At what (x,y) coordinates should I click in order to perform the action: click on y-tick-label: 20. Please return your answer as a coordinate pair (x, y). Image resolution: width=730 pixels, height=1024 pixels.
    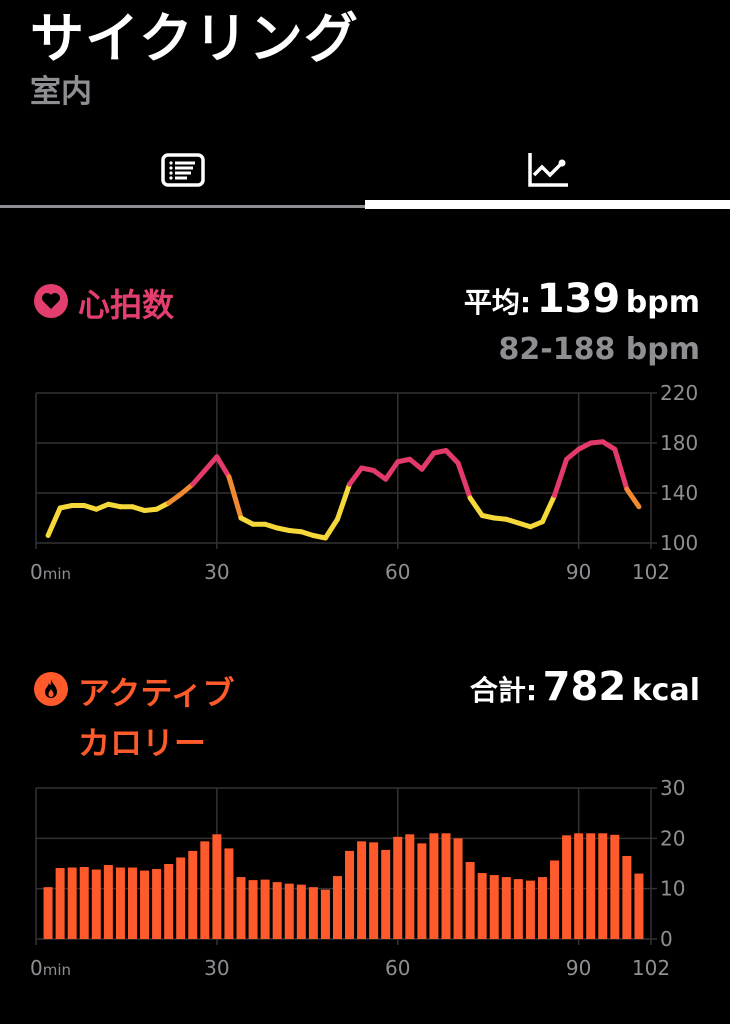
    Looking at the image, I should click on (672, 838).